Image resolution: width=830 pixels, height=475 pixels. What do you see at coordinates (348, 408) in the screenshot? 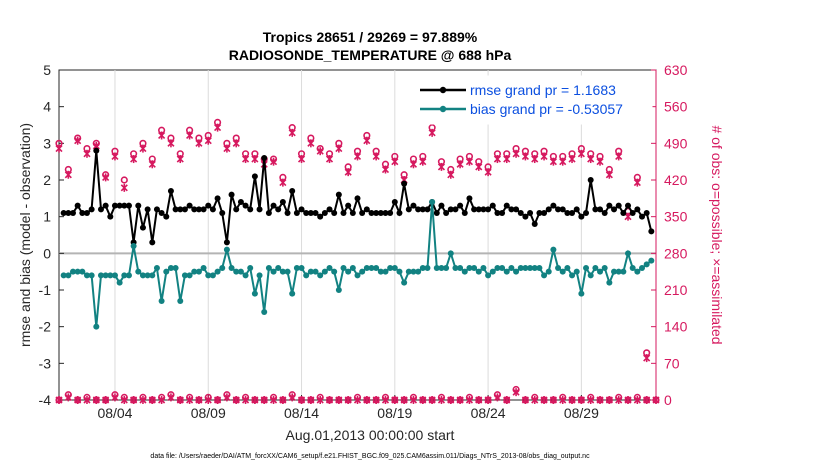
I see `x-axis: 08/04 08/09 08/14 08/19 08/24 08/29` at bounding box center [348, 408].